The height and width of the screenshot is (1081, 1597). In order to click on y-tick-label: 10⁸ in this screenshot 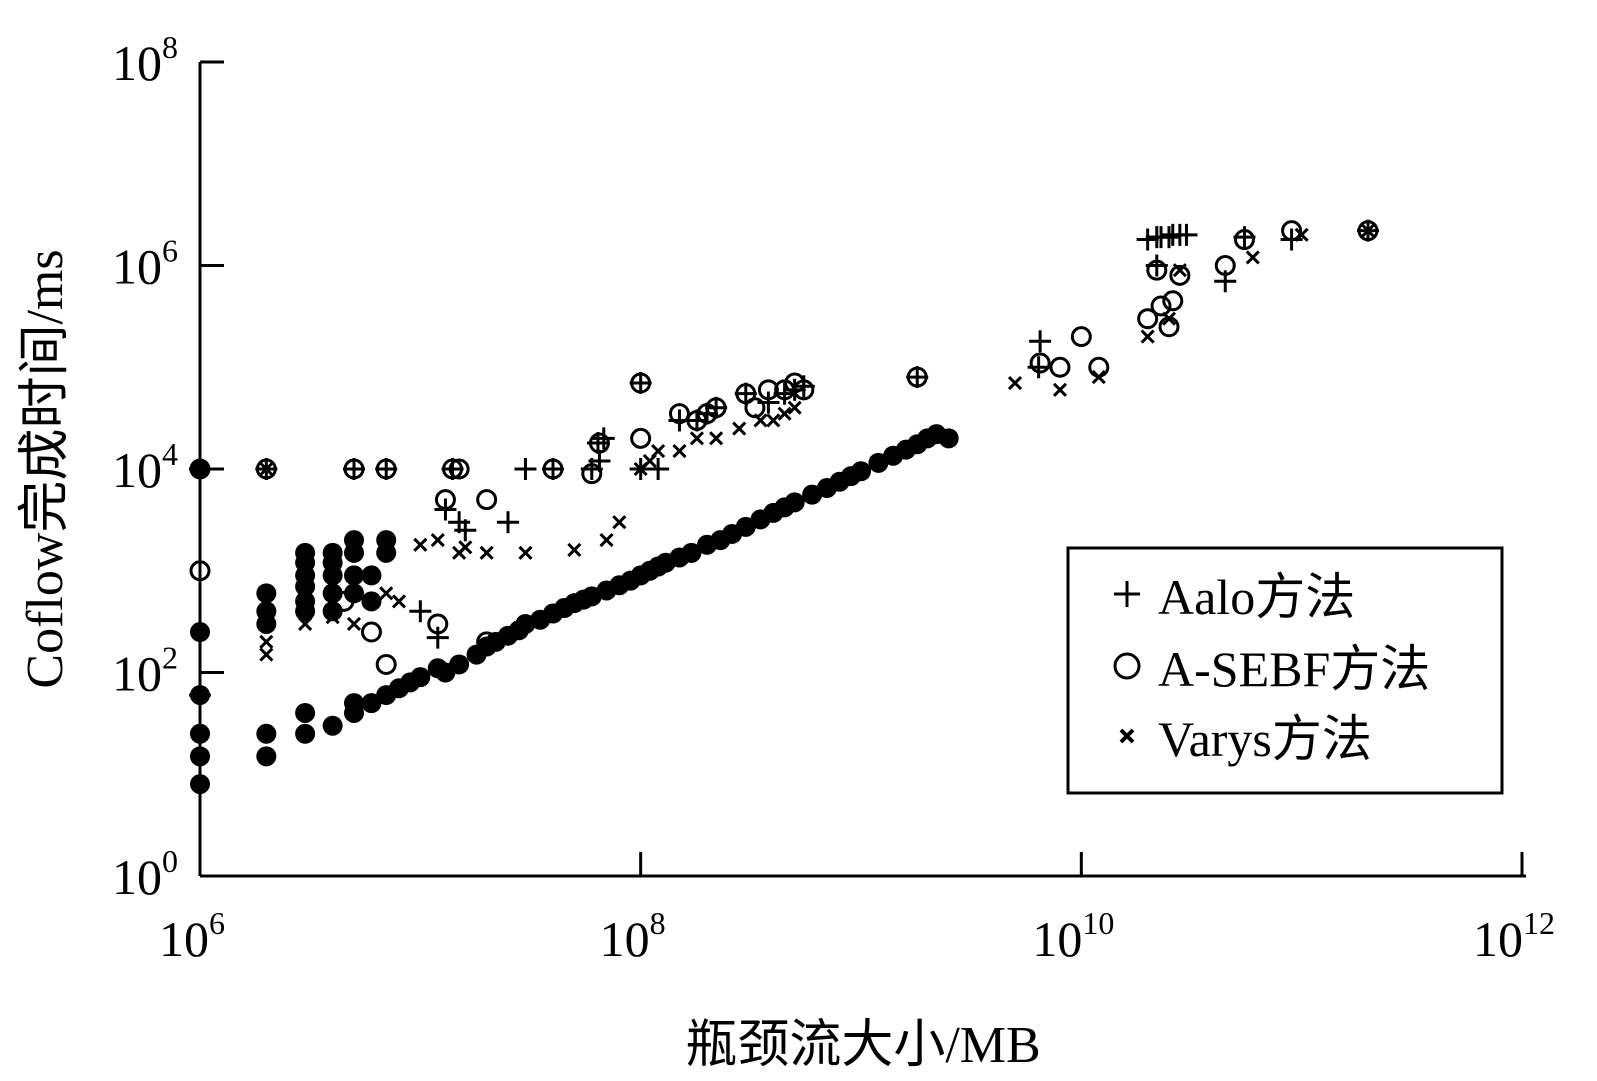, I will do `click(145, 60)`.